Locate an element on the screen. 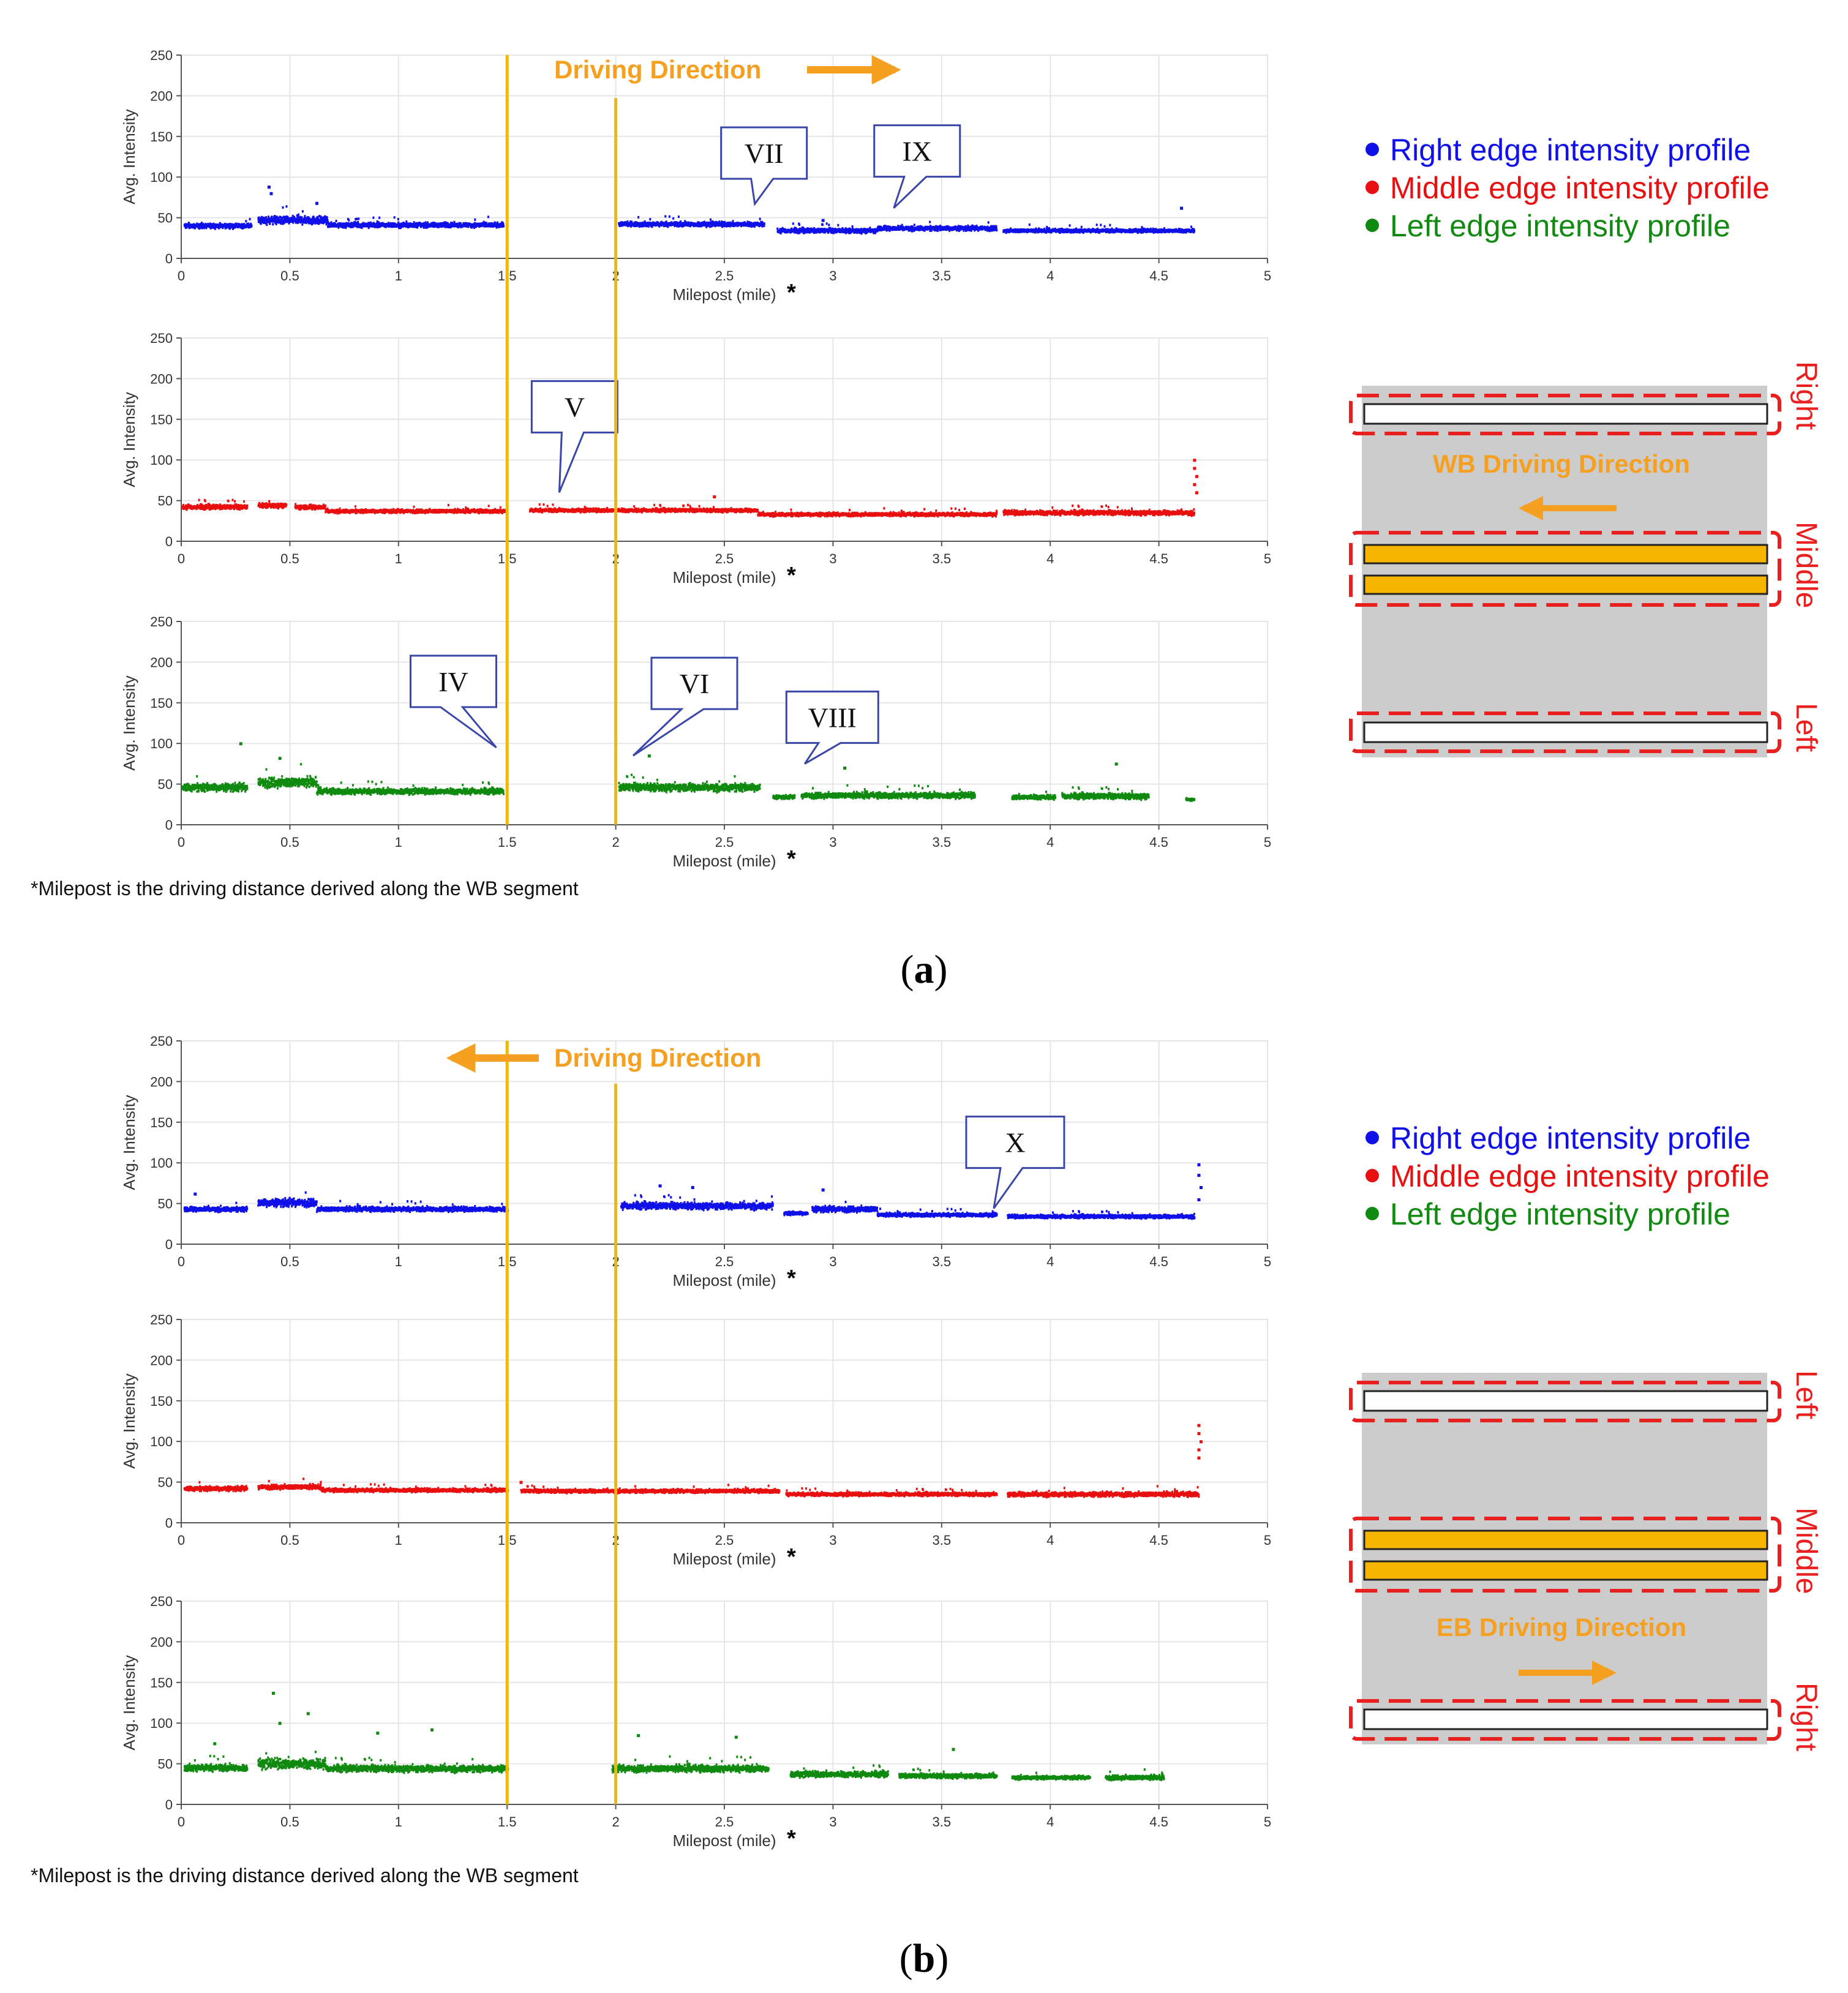 The image size is (1848, 1993). y-tick-label: 0 is located at coordinates (169, 541).